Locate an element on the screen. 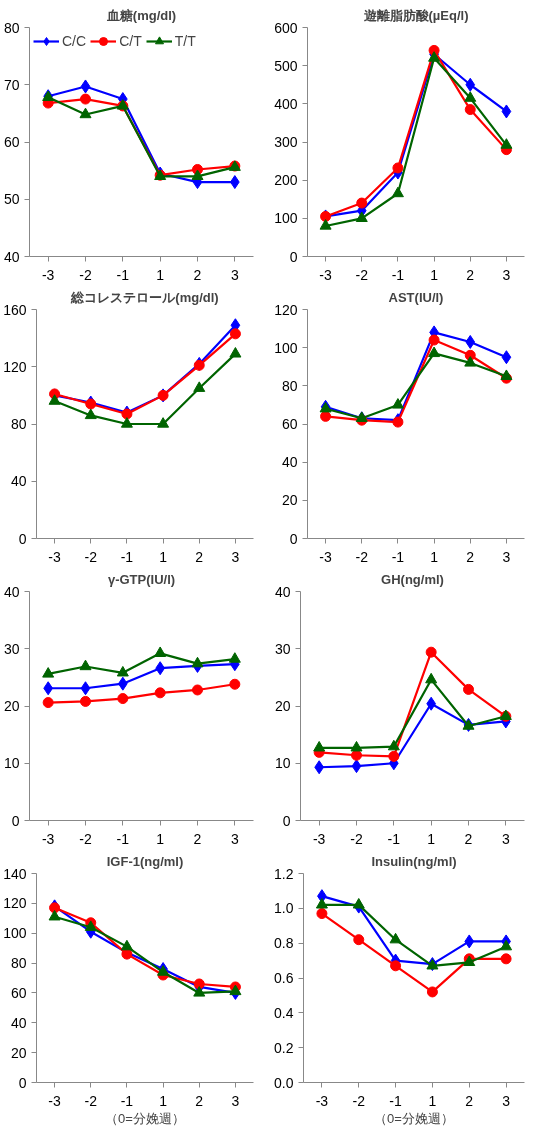 The height and width of the screenshot is (1128, 542). y-tick-label: 160 is located at coordinates (15, 309).